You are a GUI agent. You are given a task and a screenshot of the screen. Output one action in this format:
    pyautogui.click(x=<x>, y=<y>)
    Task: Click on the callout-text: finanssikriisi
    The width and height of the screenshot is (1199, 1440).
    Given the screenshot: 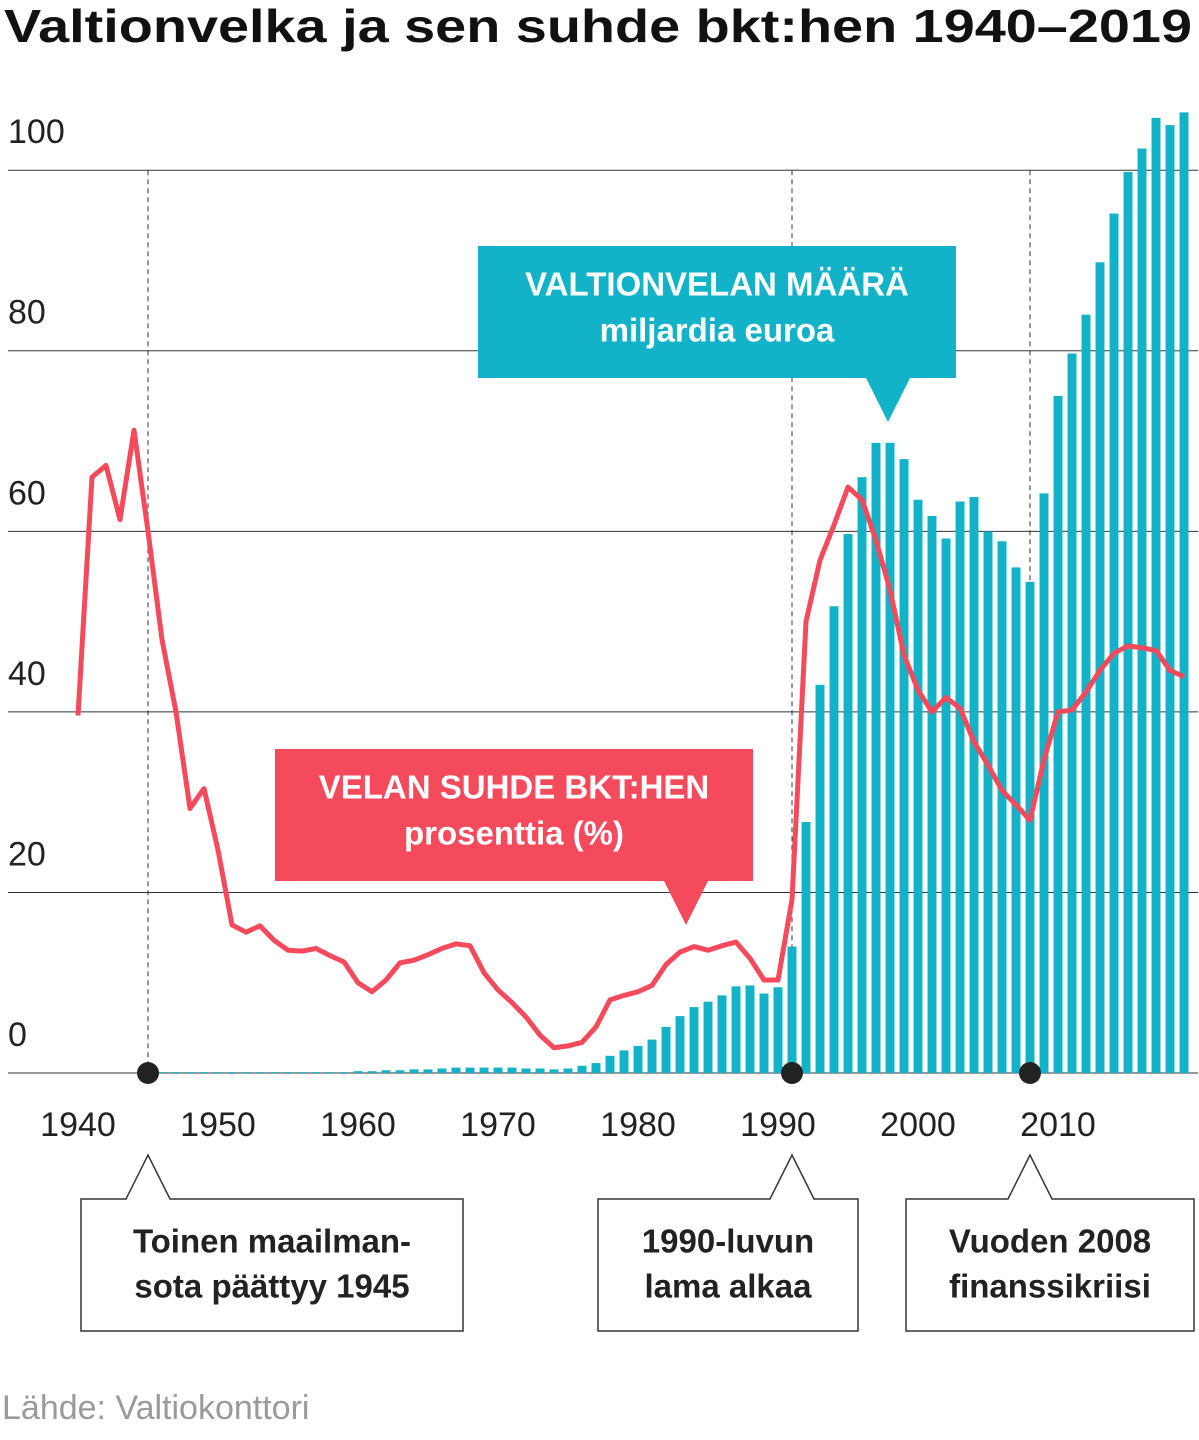 What is the action you would take?
    pyautogui.click(x=1050, y=1286)
    